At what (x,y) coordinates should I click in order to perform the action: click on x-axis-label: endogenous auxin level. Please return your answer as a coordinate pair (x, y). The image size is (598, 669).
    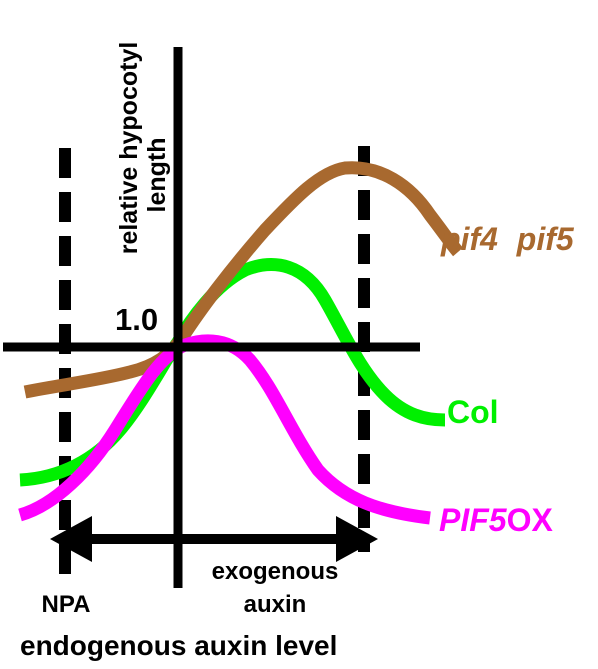
    Looking at the image, I should click on (178, 645).